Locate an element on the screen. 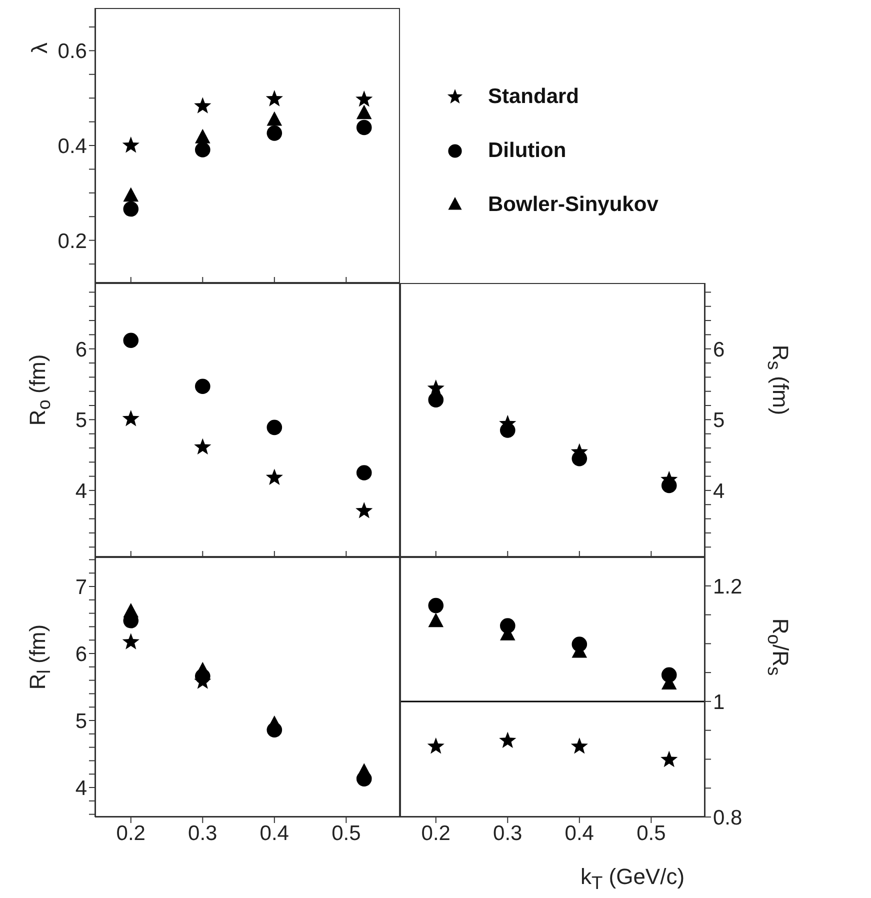  legend-label: Standard is located at coordinates (534, 97).